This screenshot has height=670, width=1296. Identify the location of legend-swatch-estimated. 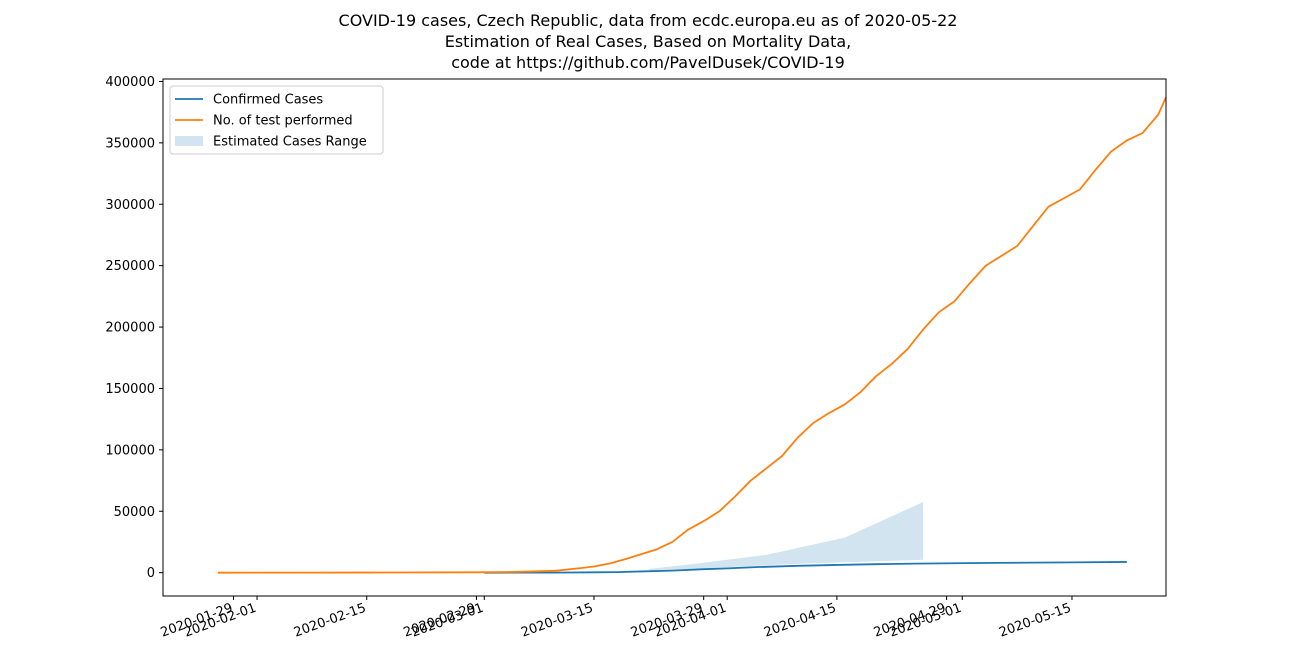
(189, 141).